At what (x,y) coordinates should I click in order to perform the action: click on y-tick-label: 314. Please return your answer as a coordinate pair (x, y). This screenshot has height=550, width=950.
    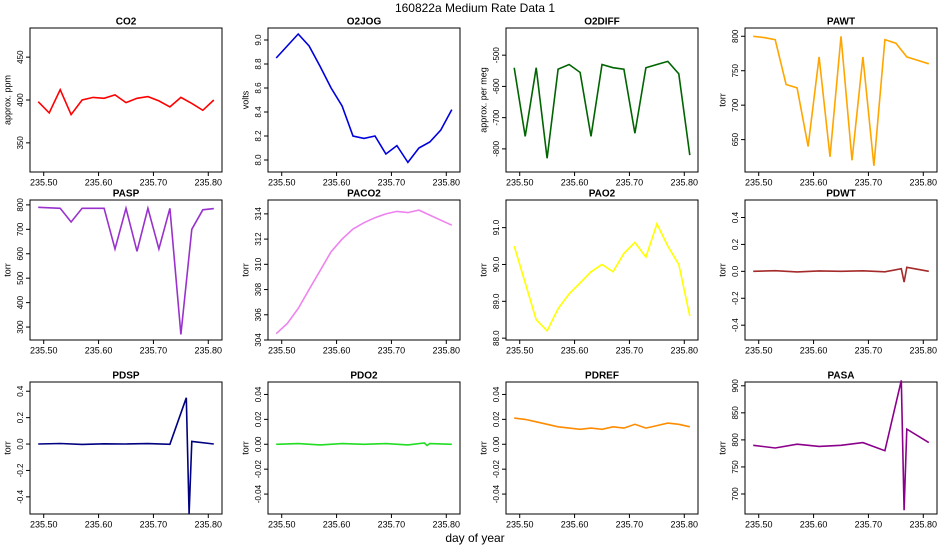
    Looking at the image, I should click on (258, 214).